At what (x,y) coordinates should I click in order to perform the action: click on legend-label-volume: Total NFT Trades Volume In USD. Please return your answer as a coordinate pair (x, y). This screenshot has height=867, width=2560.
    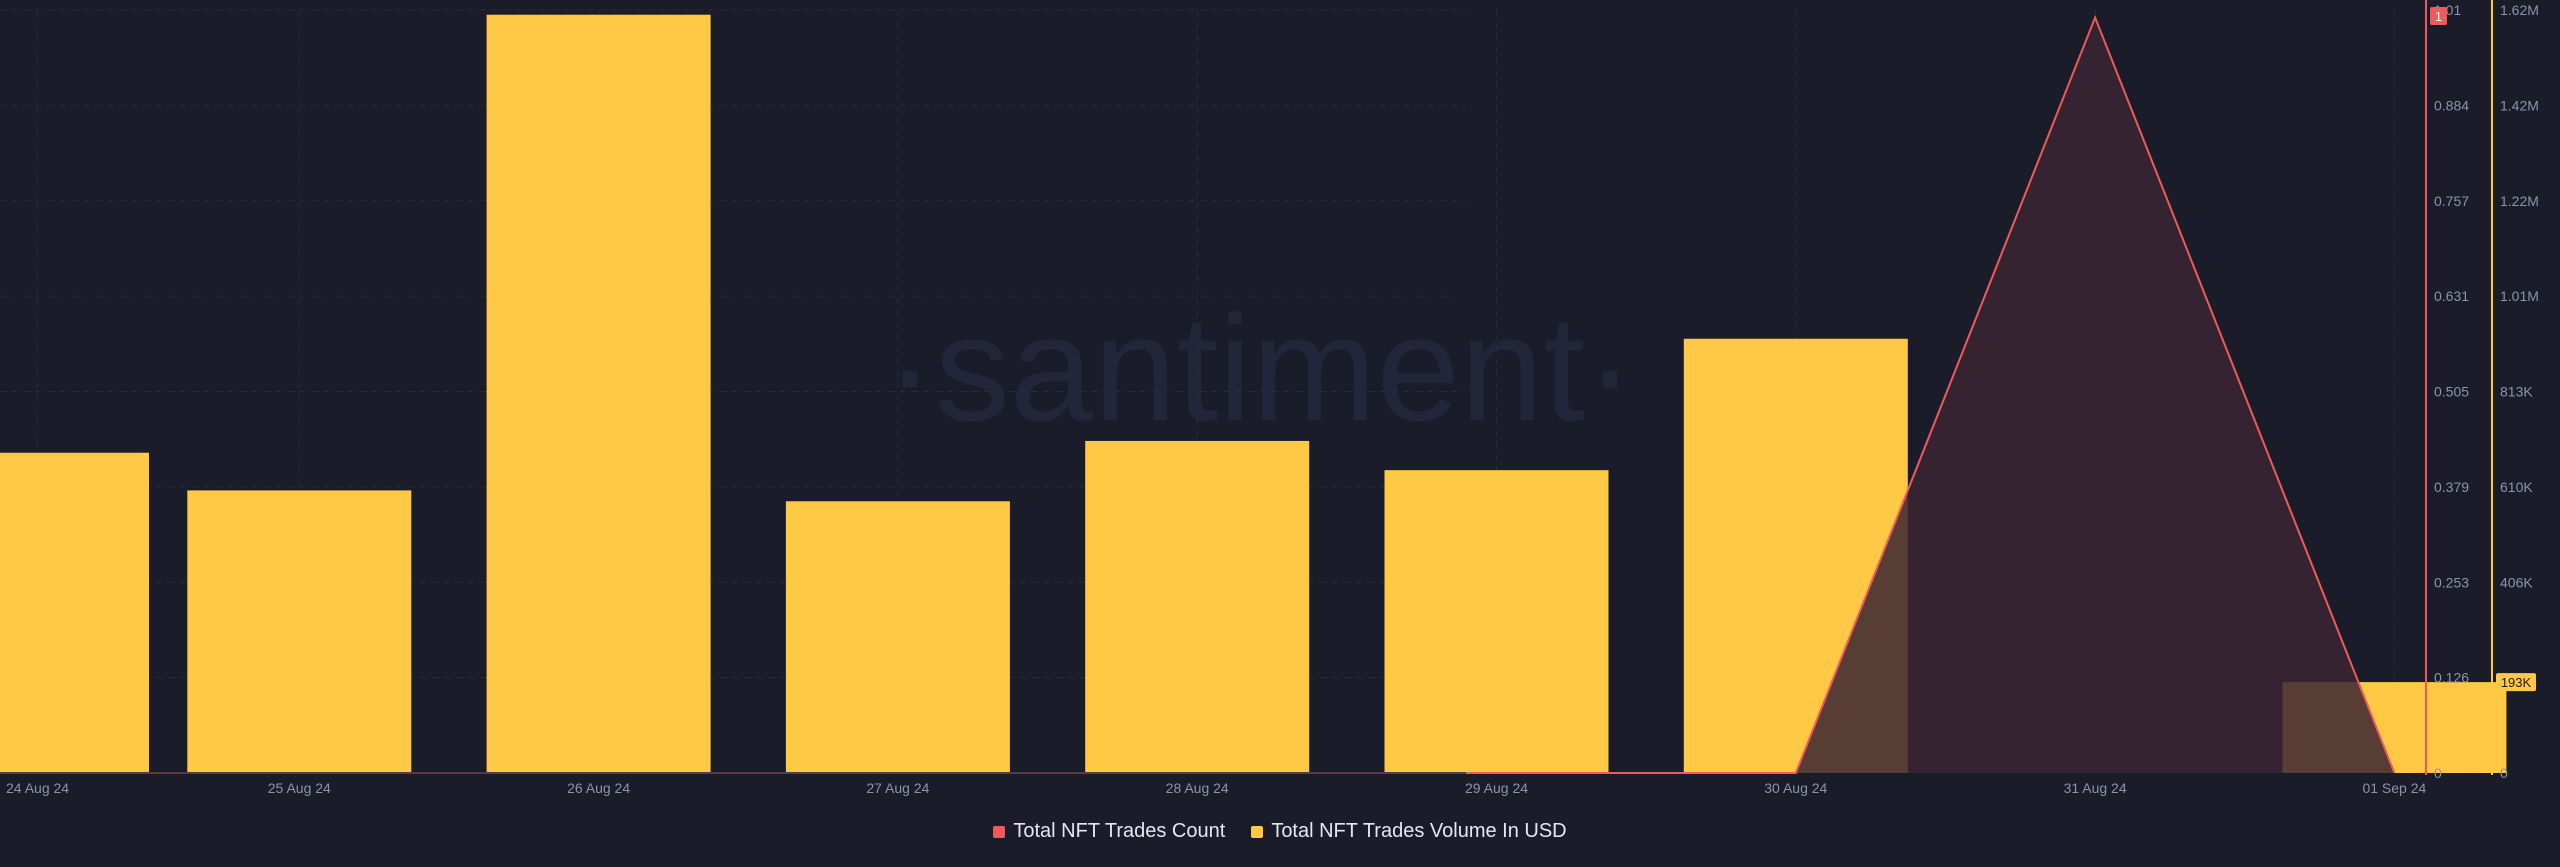
    Looking at the image, I should click on (1419, 831).